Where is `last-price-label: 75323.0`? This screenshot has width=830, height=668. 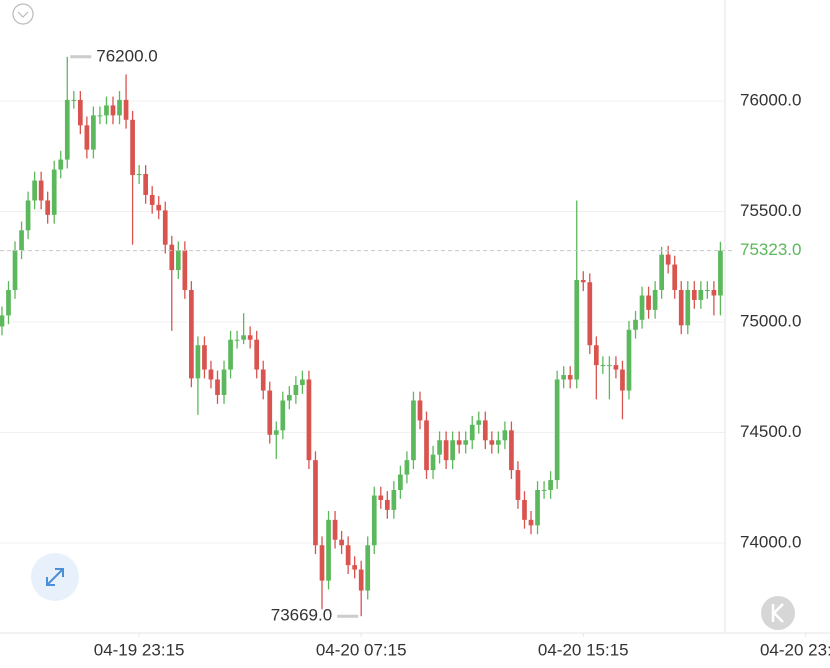
last-price-label: 75323.0 is located at coordinates (770, 249).